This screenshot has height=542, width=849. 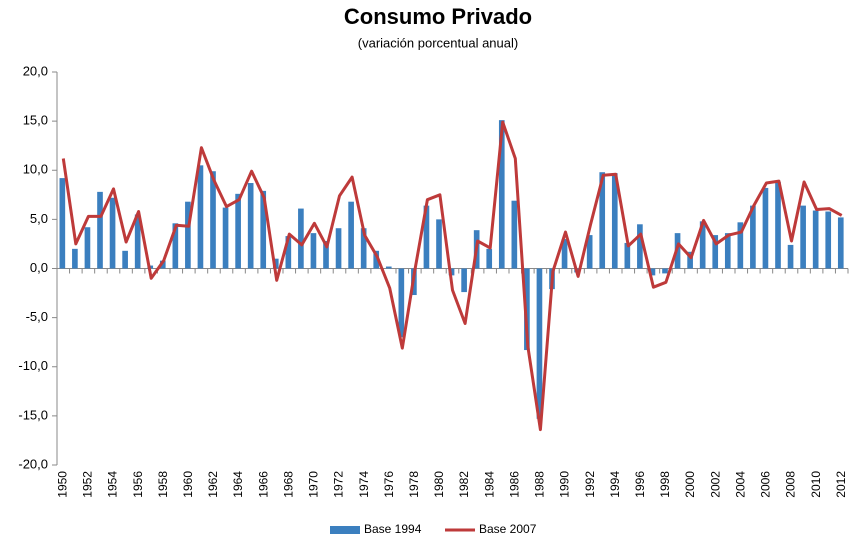 I want to click on chart-title: Consumo Privado, so click(x=438, y=16).